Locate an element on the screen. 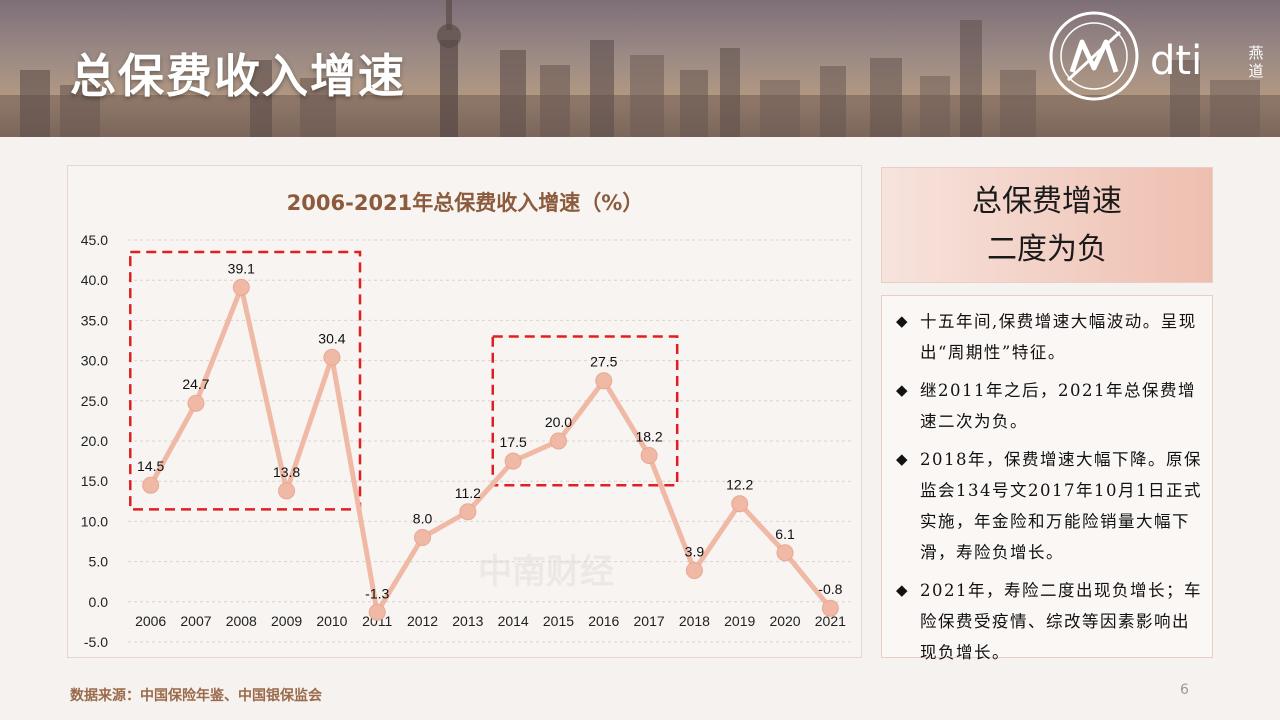 The height and width of the screenshot is (720, 1280). bullet-item: ◆ 2021年，寿险二度出现负增长；车险保费受疫情、综改等因素影响出现负增长。 is located at coordinates (1050, 621).